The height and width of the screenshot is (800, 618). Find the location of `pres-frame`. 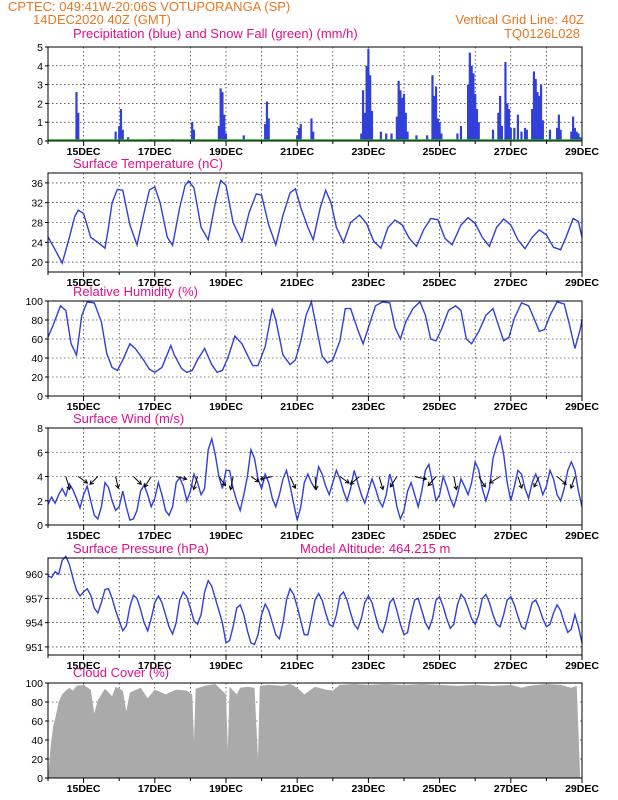

pres-frame is located at coordinates (315, 606).